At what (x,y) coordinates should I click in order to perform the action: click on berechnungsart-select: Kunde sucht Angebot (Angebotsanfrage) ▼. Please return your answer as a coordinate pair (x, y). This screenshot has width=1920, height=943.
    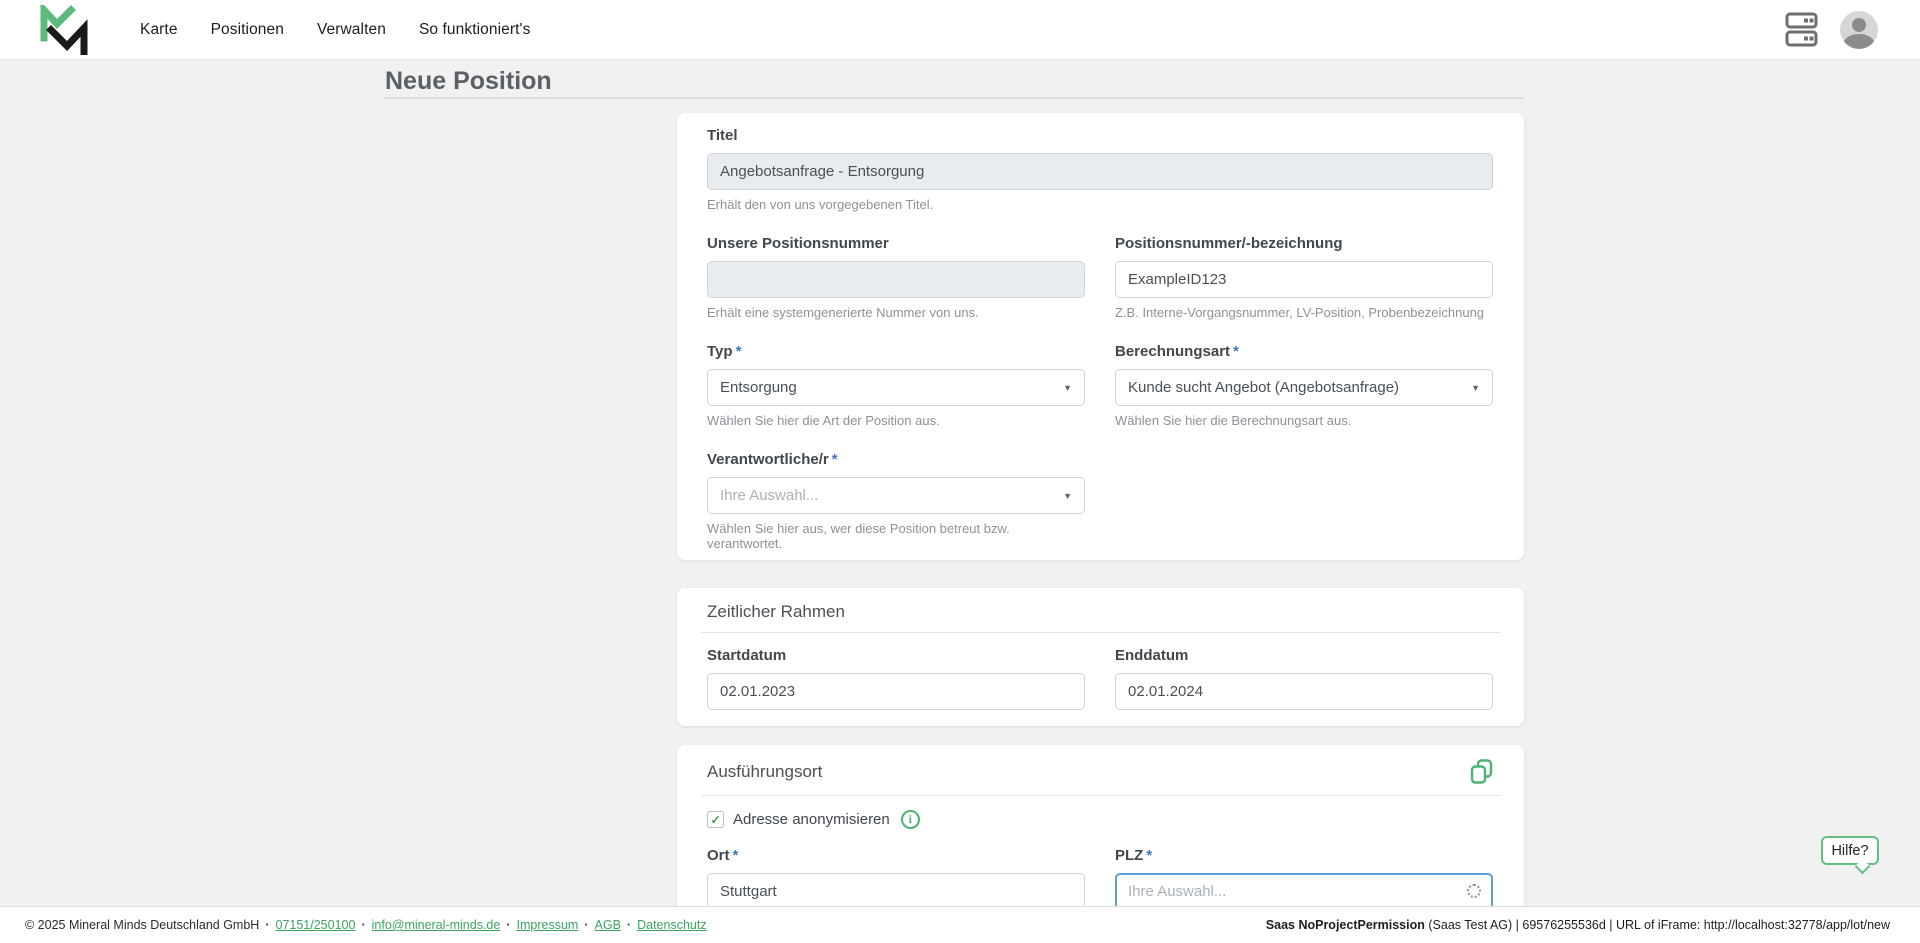
    Looking at the image, I should click on (1304, 387).